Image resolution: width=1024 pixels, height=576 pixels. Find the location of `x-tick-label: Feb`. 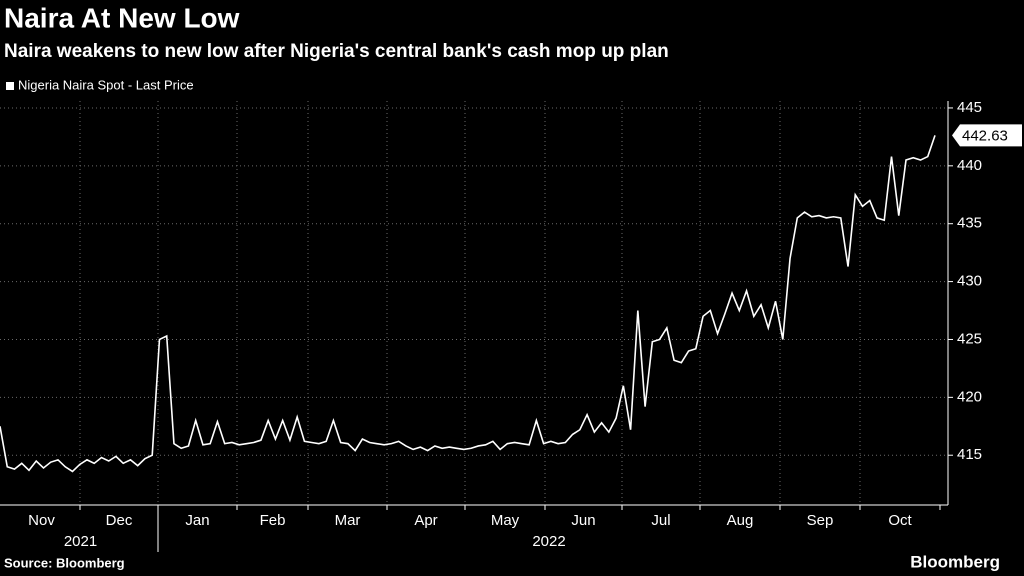

x-tick-label: Feb is located at coordinates (273, 520).